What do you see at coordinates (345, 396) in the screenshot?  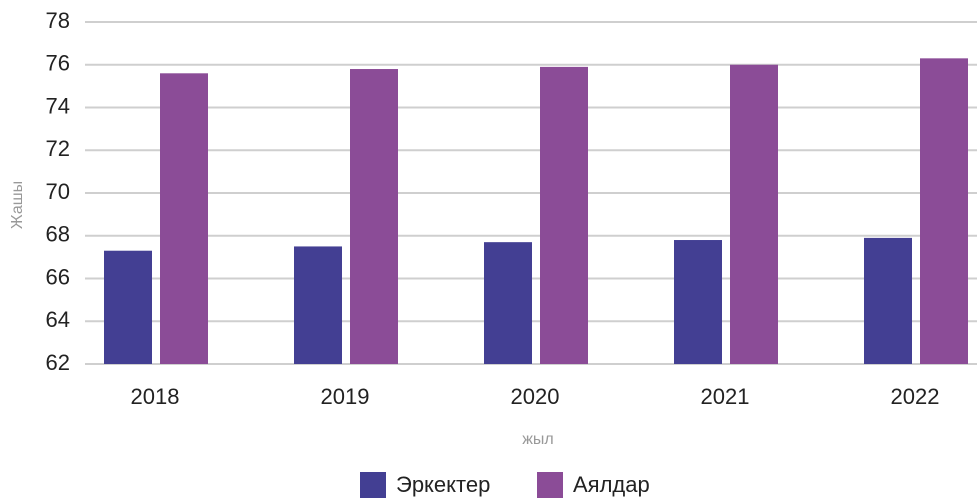 I see `x-tick-label: 2019` at bounding box center [345, 396].